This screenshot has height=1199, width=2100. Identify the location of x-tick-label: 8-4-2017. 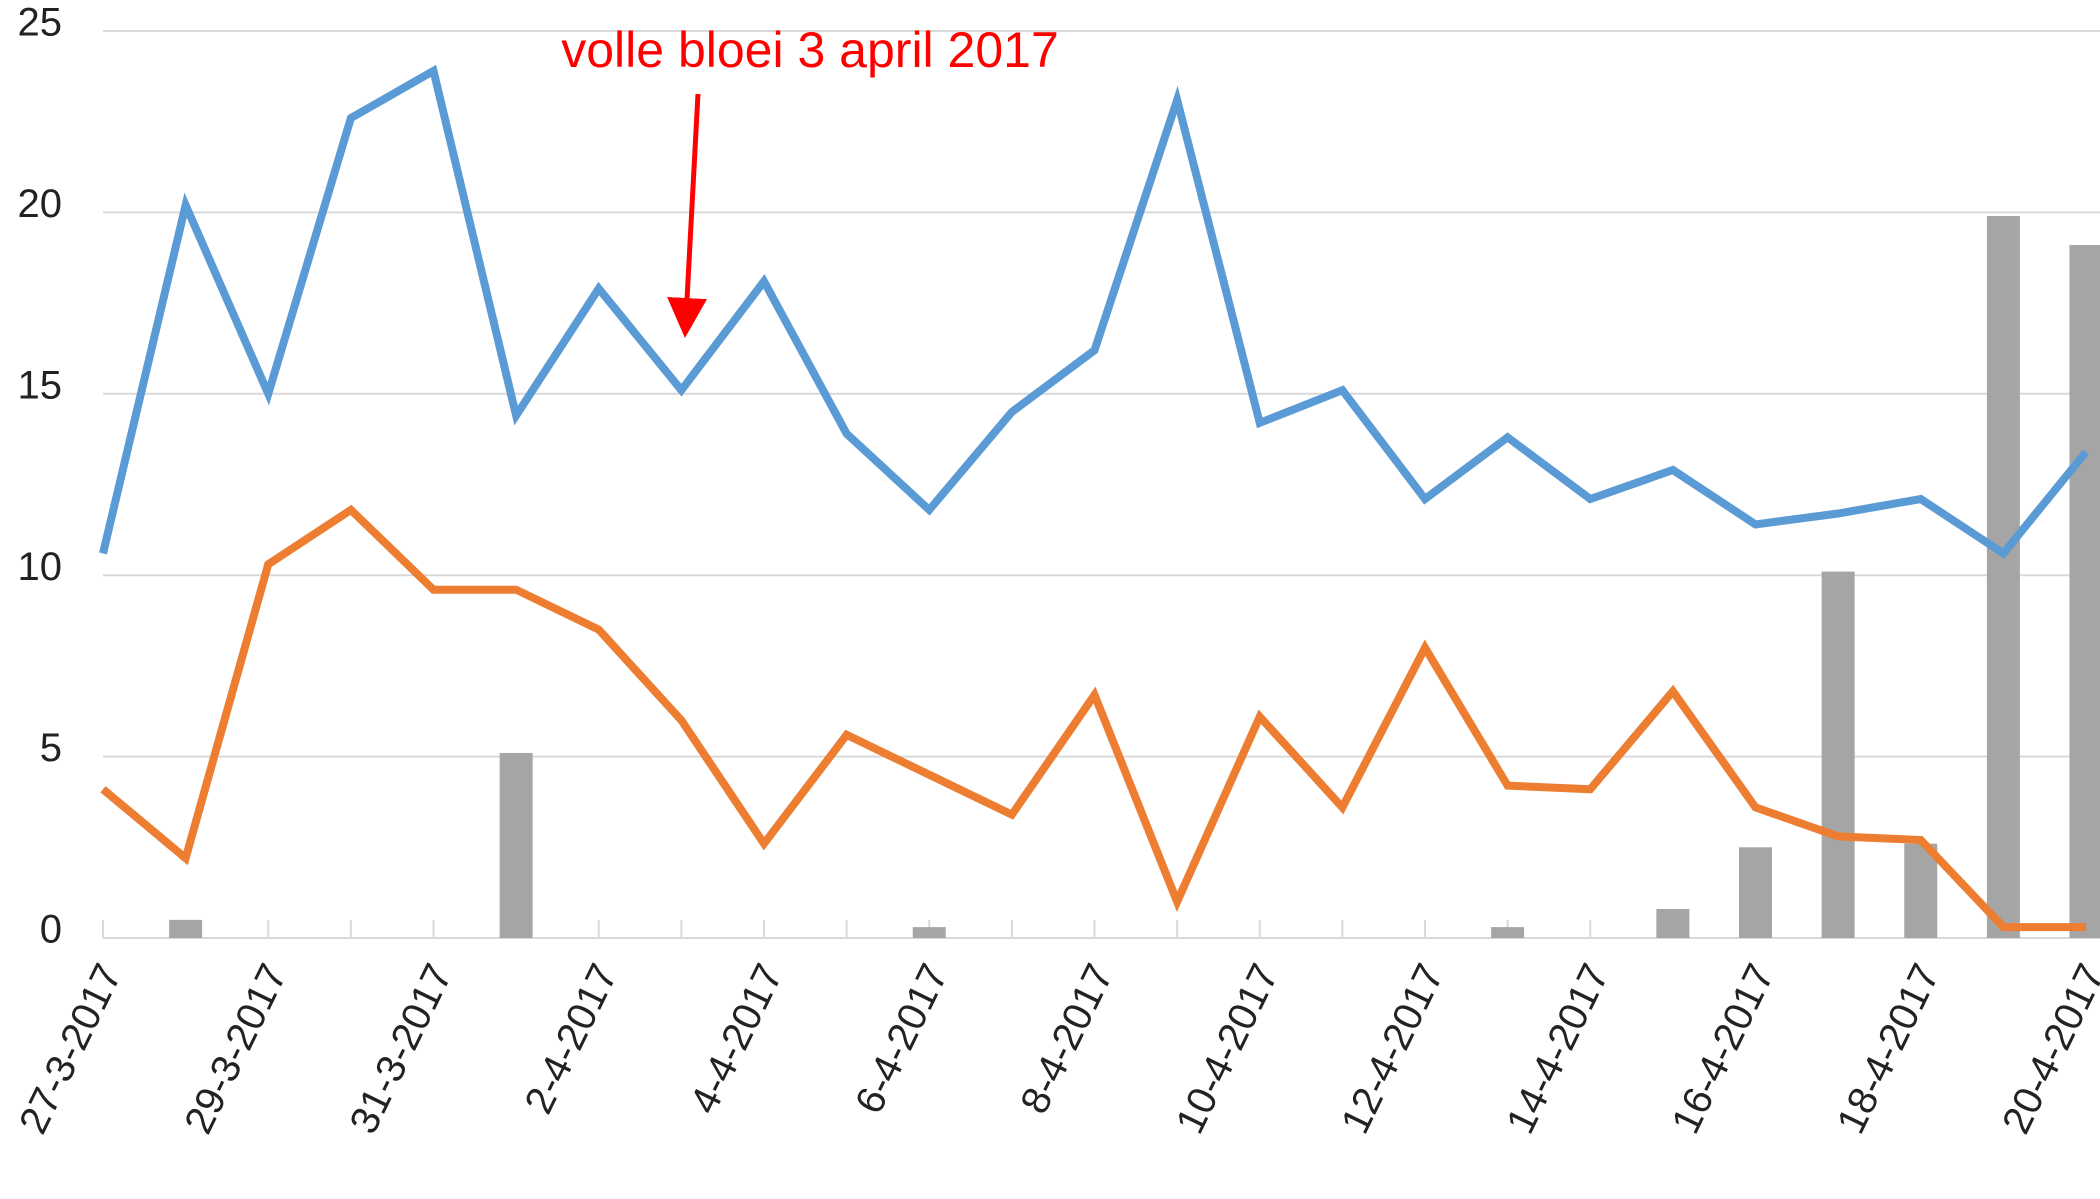
(1067, 1038).